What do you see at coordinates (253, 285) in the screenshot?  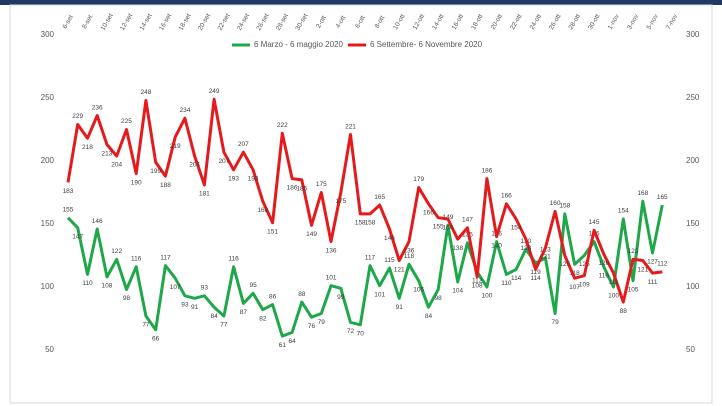 I see `data-label: 95` at bounding box center [253, 285].